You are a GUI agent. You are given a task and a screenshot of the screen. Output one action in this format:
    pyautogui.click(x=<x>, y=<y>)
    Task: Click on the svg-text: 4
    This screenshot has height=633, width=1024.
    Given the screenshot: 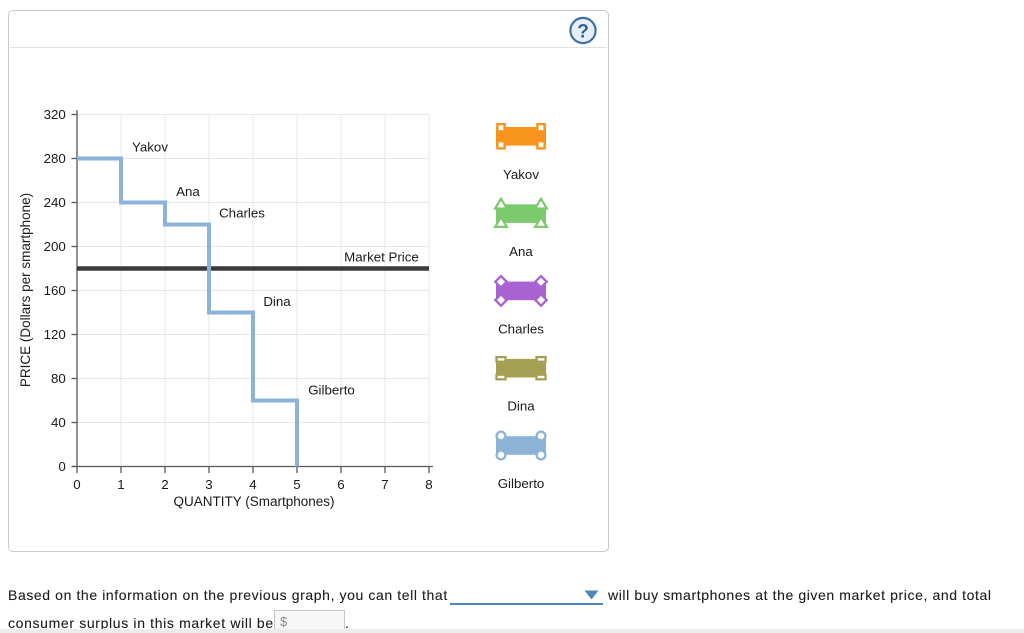 What is the action you would take?
    pyautogui.click(x=252, y=484)
    